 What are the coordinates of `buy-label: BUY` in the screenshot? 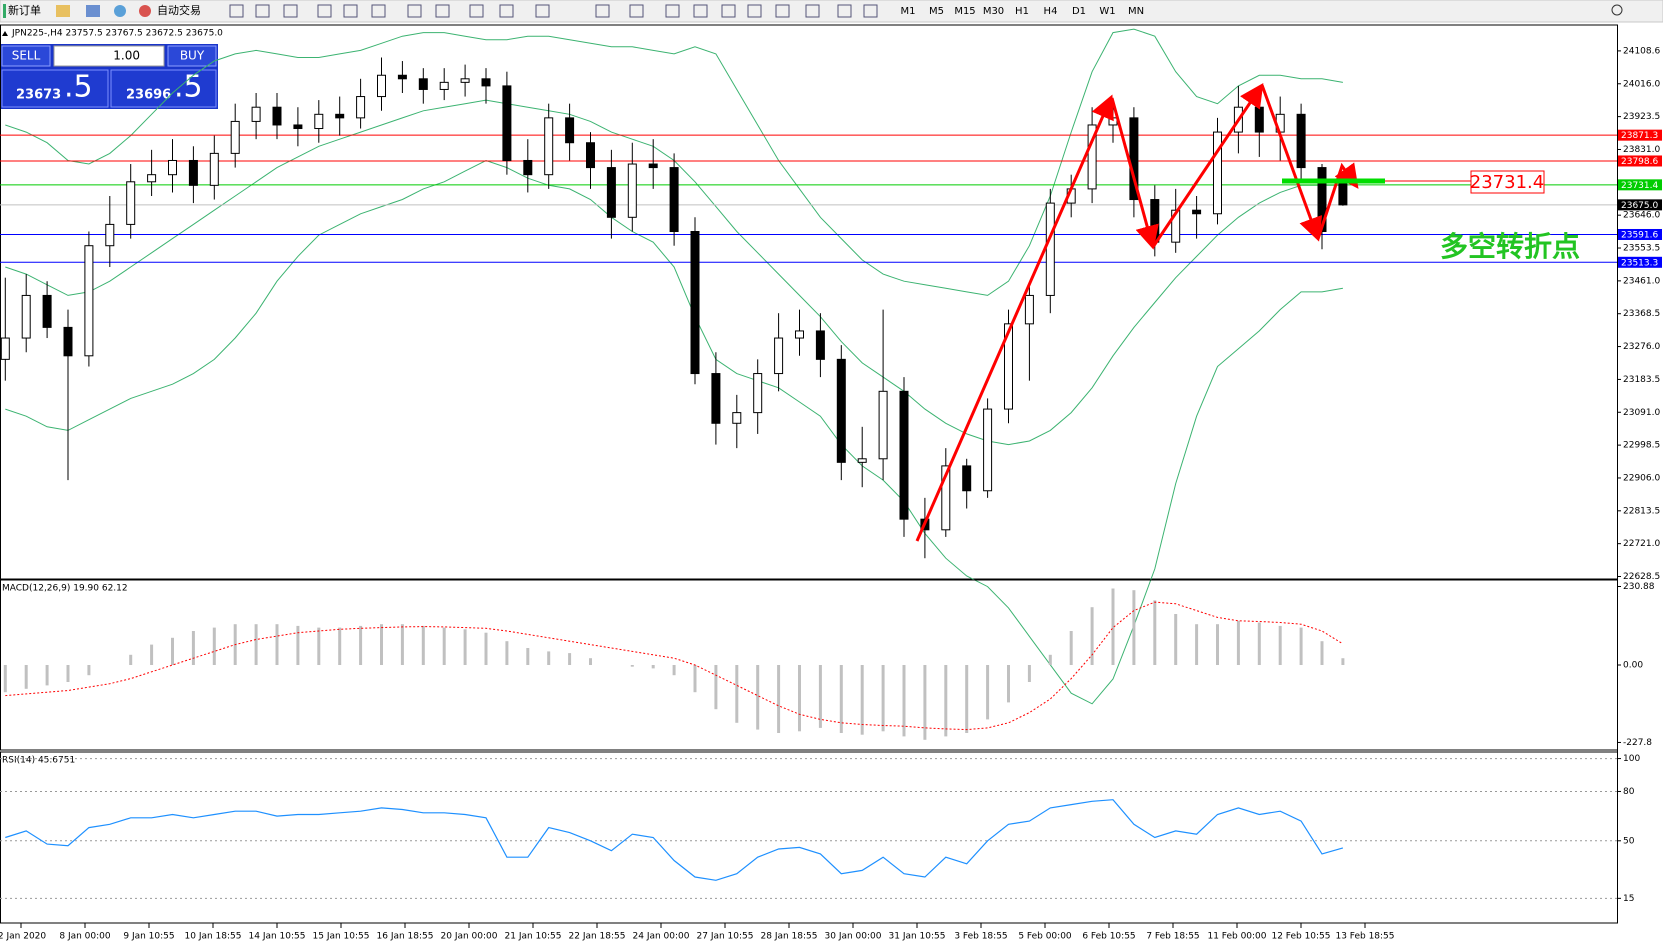 It's located at (192, 56).